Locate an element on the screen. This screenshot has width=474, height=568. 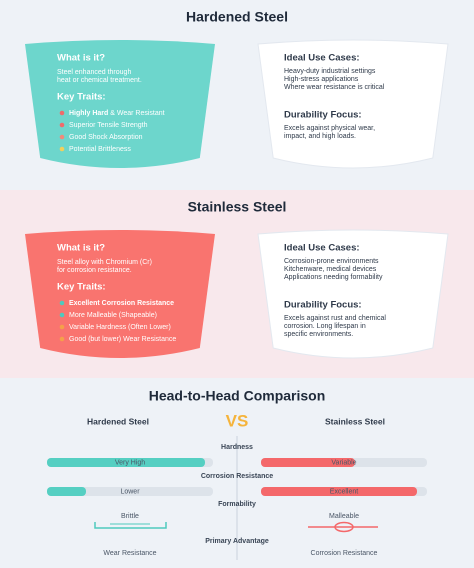
durability-text: corrosion. Long lifespan in is located at coordinates (325, 326).